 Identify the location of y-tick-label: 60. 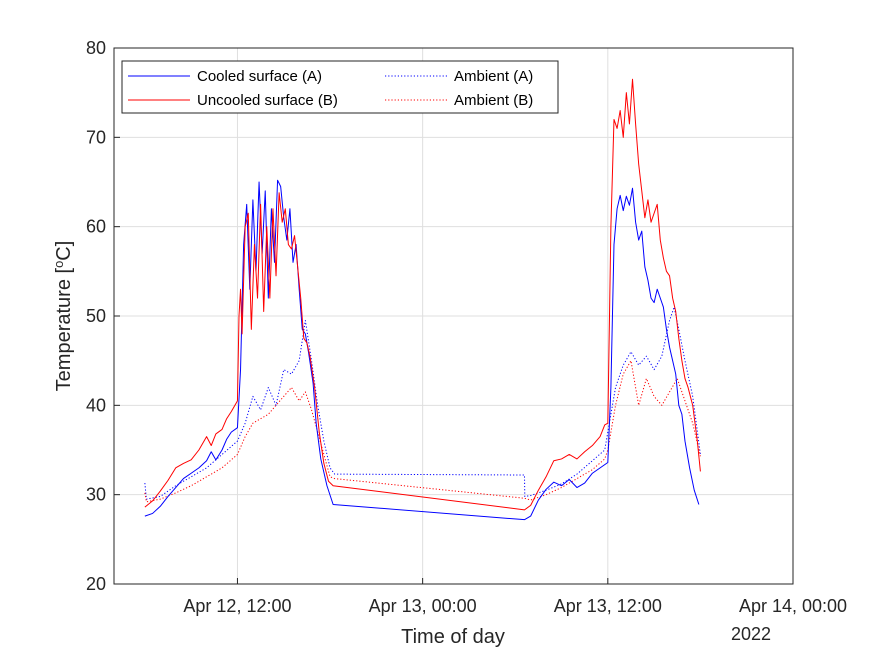
(96, 227).